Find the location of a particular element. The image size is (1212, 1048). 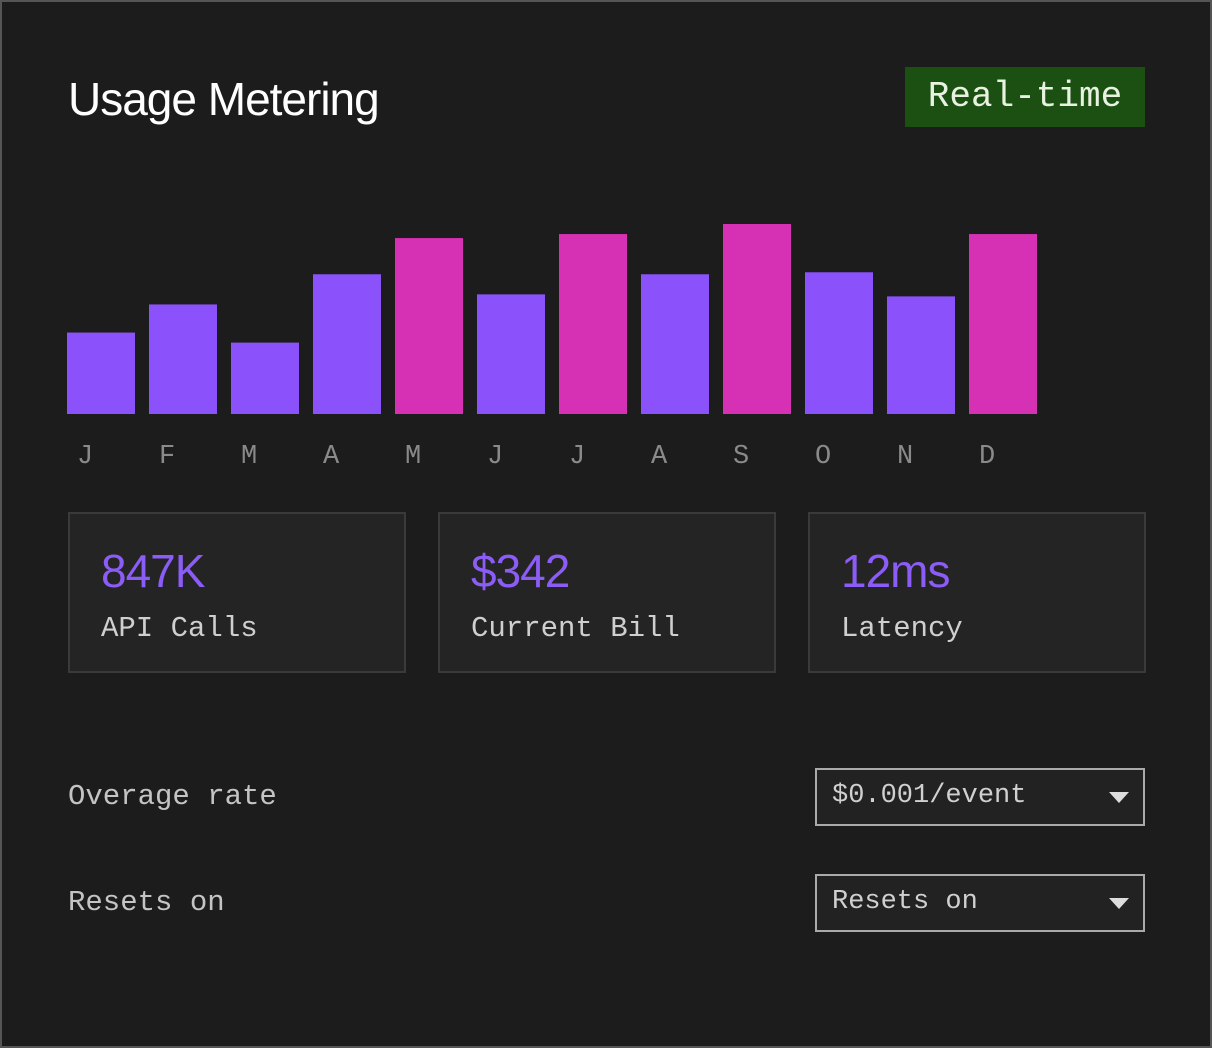

dropdown: Resets on is located at coordinates (980, 903).